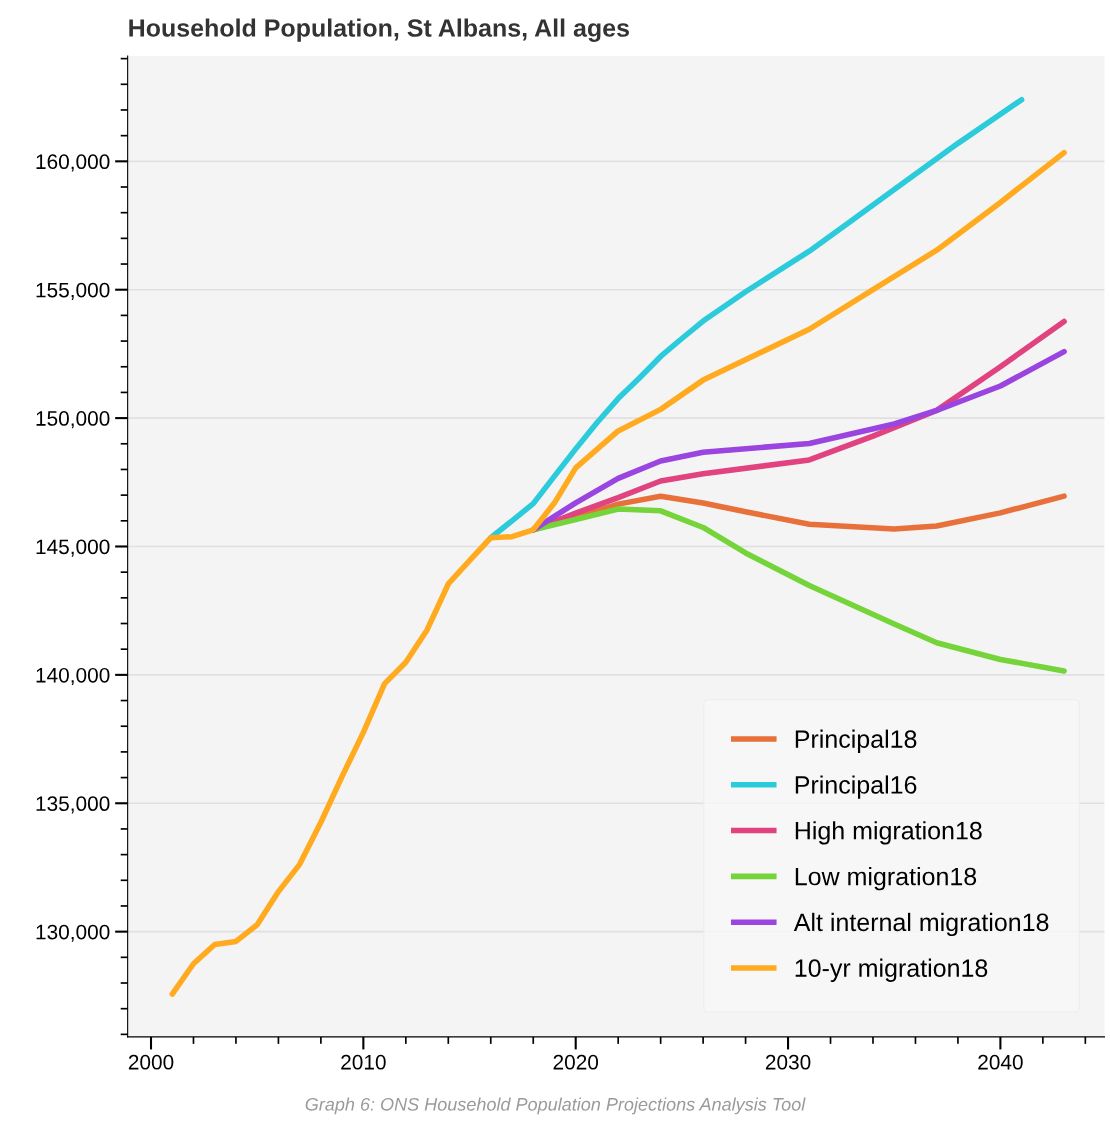 Image resolution: width=1110 pixels, height=1121 pixels. What do you see at coordinates (555, 1106) in the screenshot?
I see `caption: Graph 6: ONS Household Population Projections Analysis Tool` at bounding box center [555, 1106].